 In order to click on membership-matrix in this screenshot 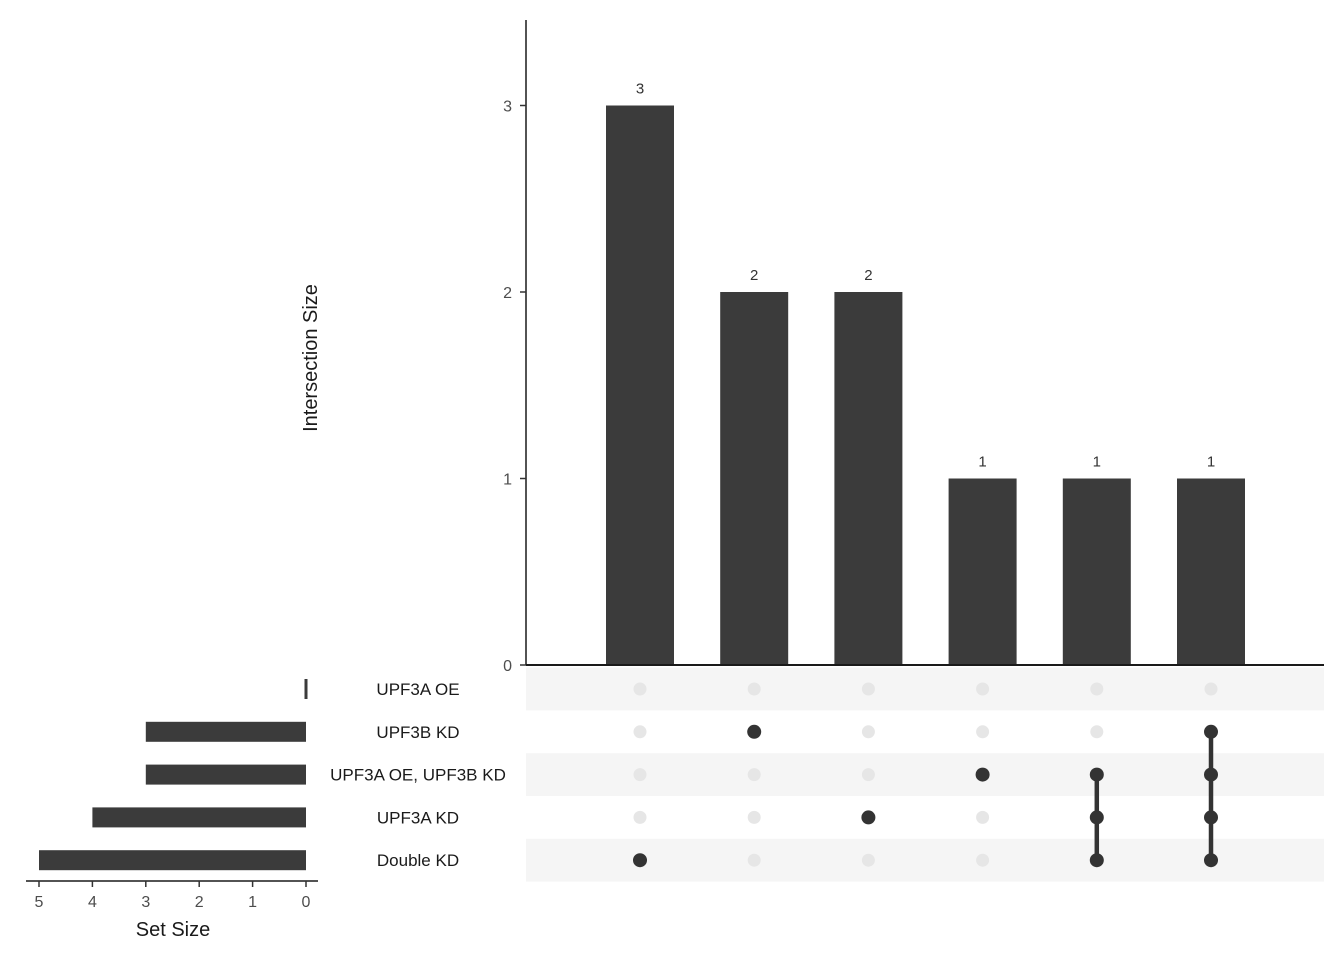, I will do `click(925, 775)`.